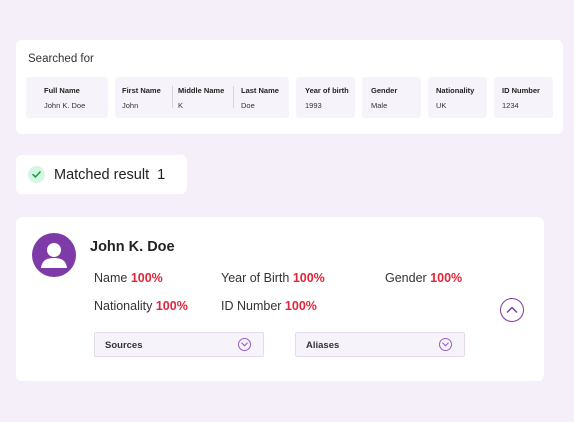  I want to click on field-value: 1234, so click(510, 105).